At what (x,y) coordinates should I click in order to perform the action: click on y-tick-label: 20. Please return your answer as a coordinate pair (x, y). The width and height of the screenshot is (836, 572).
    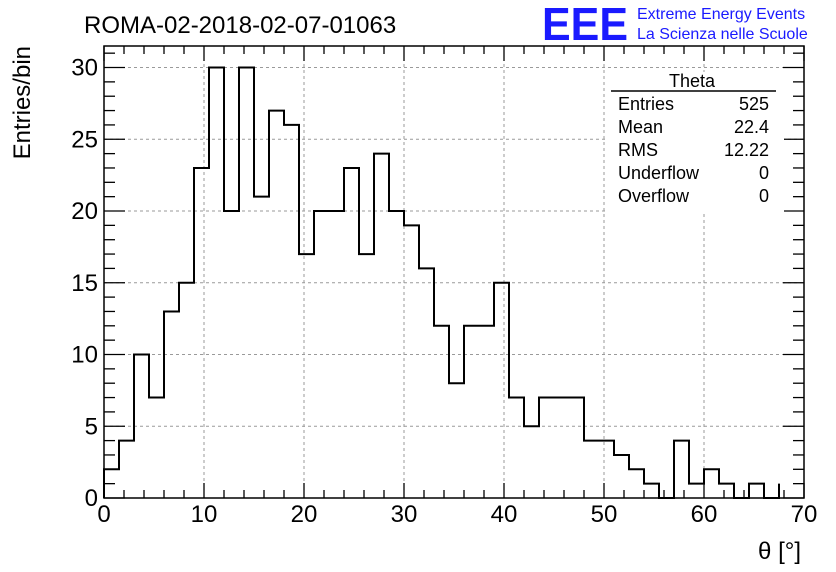
    Looking at the image, I should click on (84, 211).